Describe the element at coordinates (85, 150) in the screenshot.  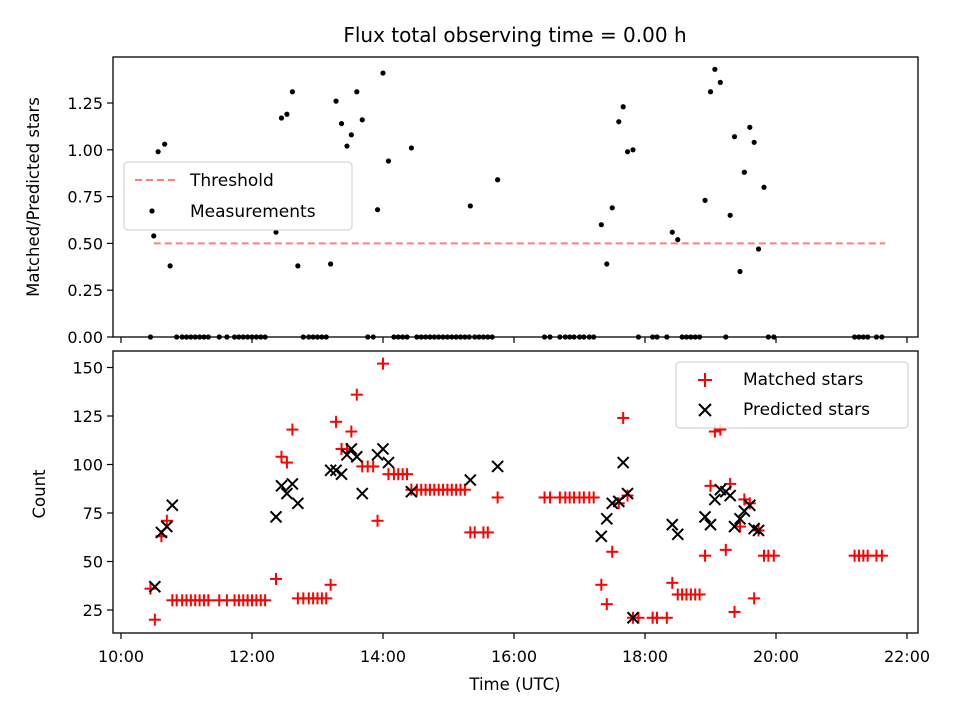
I see `top-y-tick-label: 1.00` at that location.